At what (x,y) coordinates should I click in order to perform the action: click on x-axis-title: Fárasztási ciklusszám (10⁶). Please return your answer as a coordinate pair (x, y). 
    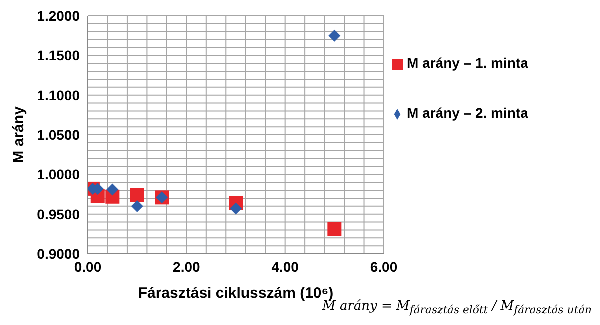
    Looking at the image, I should click on (236, 293).